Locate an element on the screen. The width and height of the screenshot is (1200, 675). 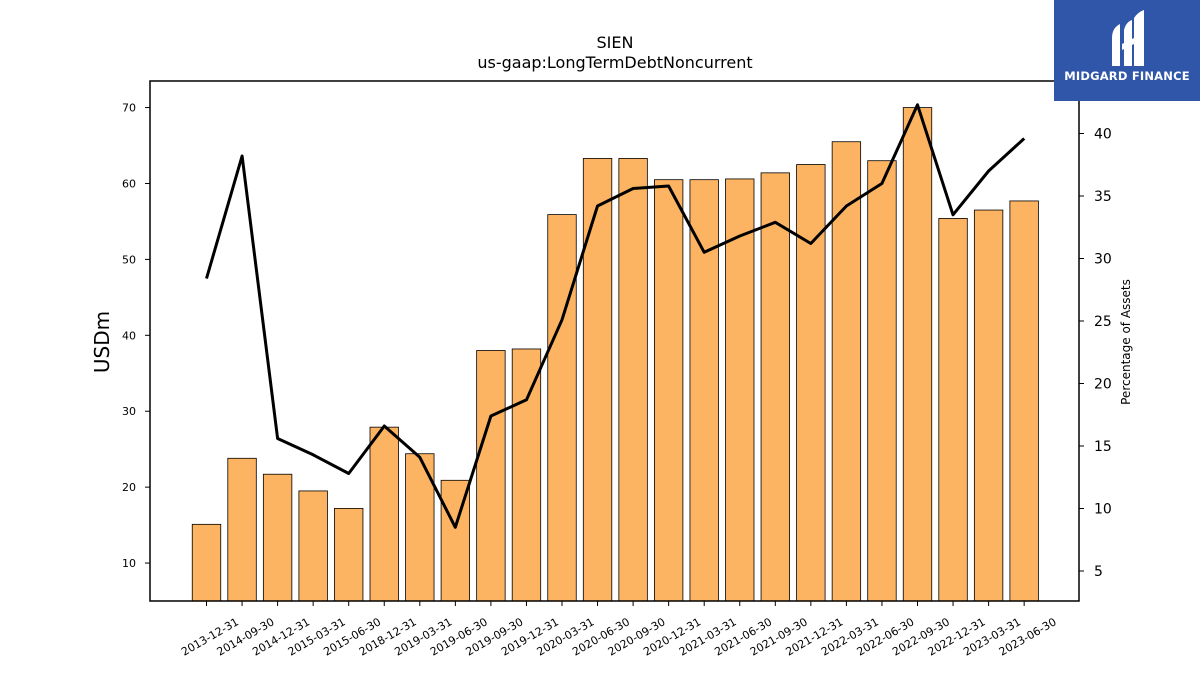
y2-tick-label: 20 is located at coordinates (1103, 385).